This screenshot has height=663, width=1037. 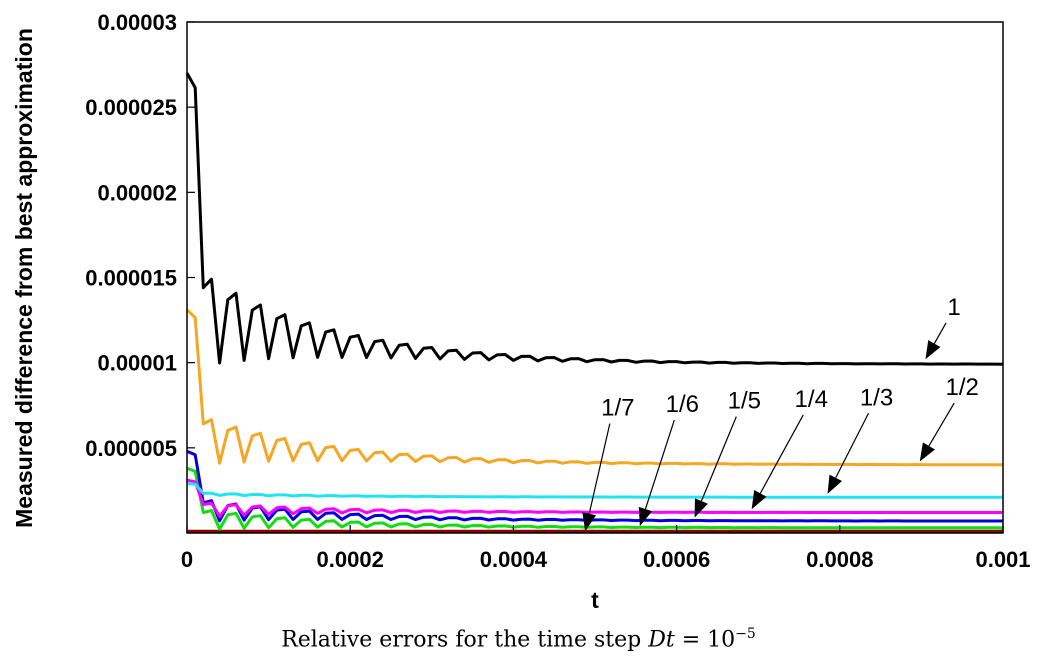 I want to click on y-tick-label: 0.00002, so click(x=137, y=192).